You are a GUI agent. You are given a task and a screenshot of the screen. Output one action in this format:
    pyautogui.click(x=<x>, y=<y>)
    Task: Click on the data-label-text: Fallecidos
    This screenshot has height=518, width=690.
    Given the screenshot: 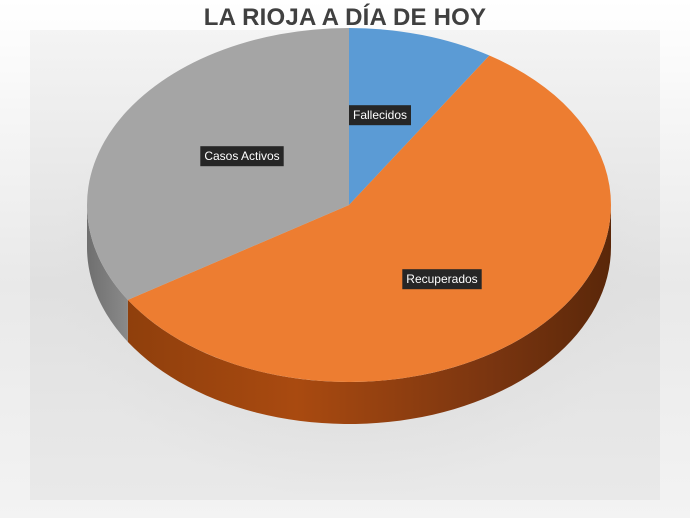 What is the action you would take?
    pyautogui.click(x=380, y=115)
    